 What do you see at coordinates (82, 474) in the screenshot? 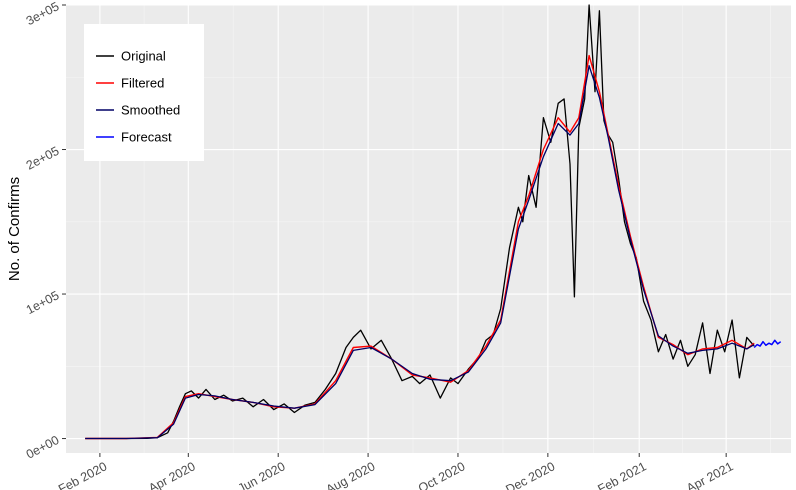
I see `x-tick-label: Feb 2020` at bounding box center [82, 474].